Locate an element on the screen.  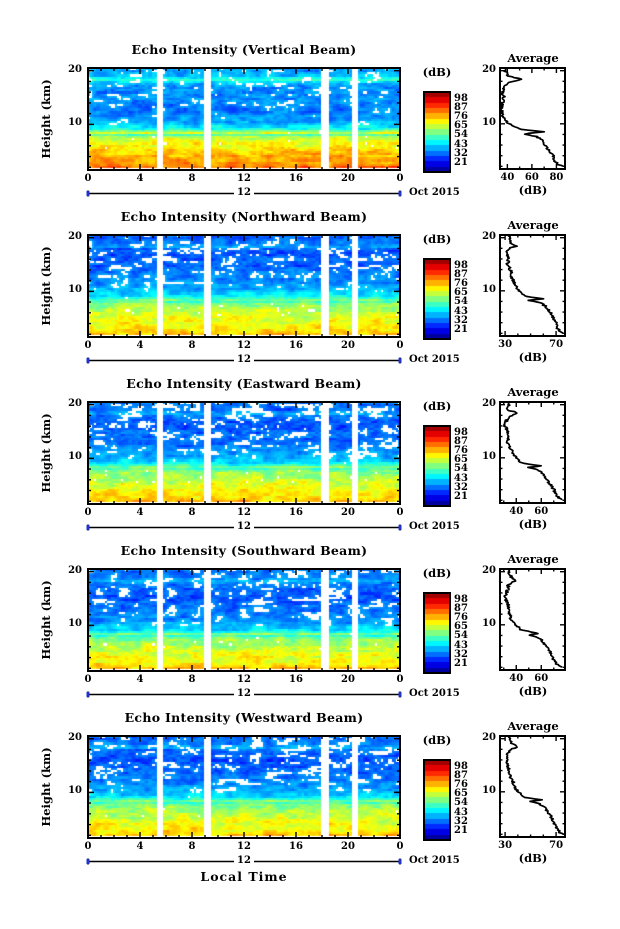
panel-title: Echo Intensity (Southward Beam) is located at coordinates (244, 550).